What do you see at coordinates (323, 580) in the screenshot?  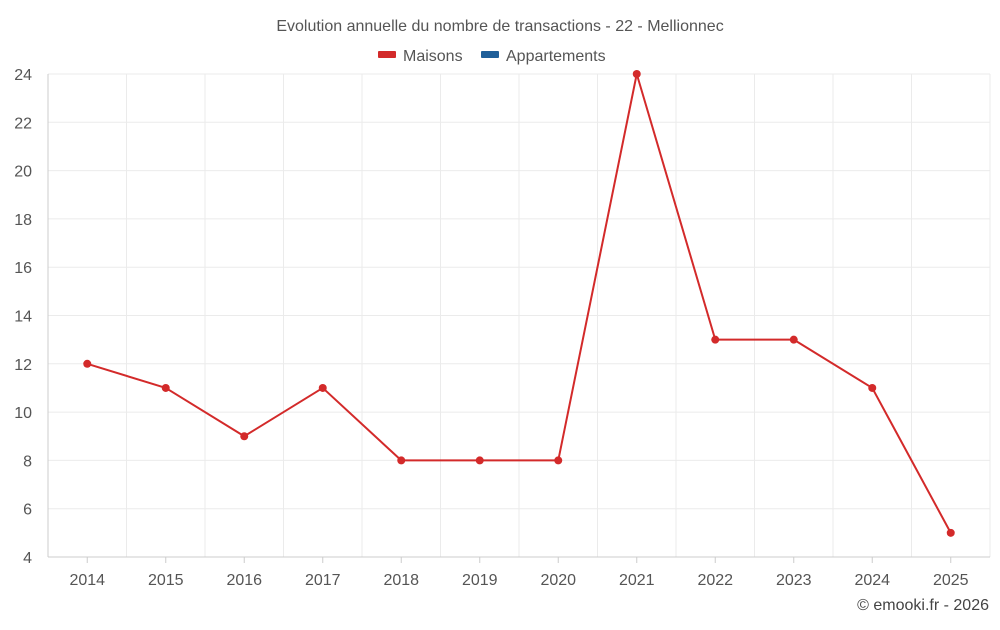 I see `x-tick-label: 2017` at bounding box center [323, 580].